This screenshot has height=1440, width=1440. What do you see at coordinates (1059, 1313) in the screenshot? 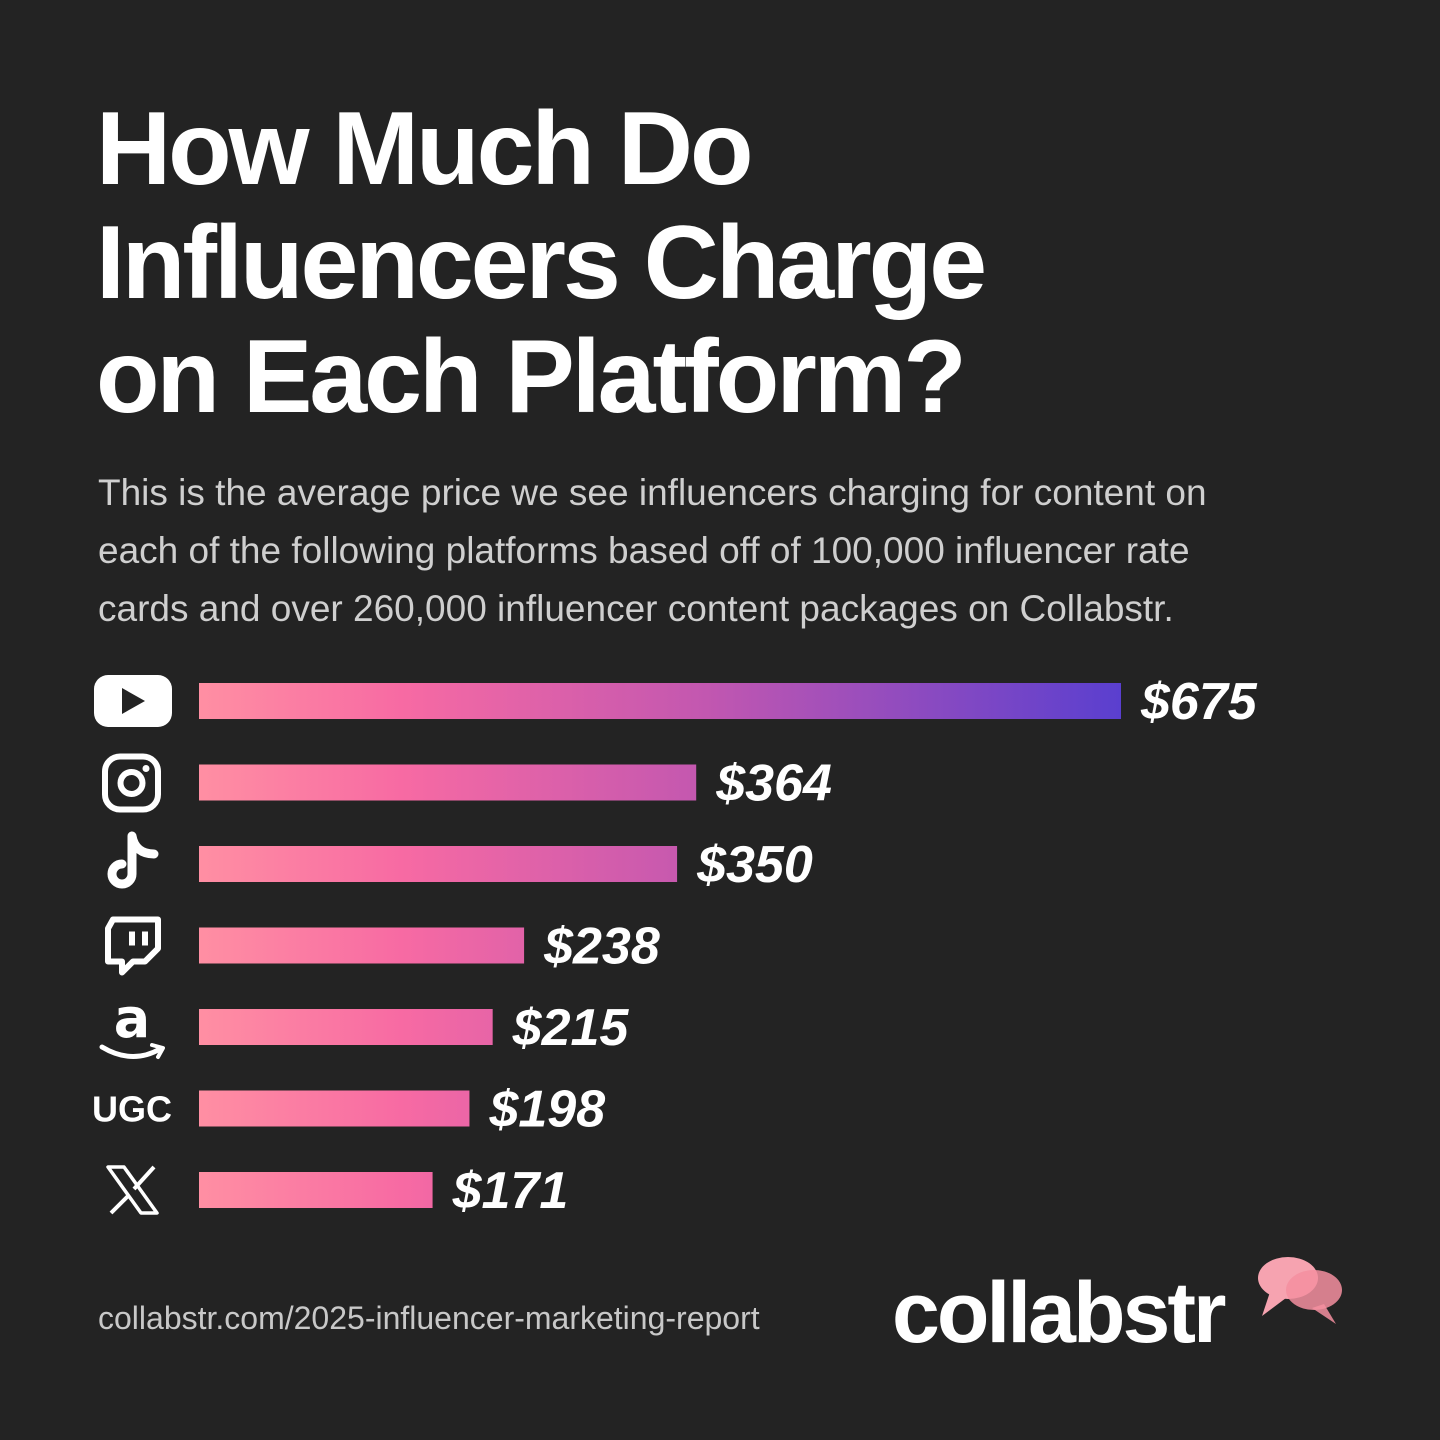
I see `brand-wordmark: collabstr` at bounding box center [1059, 1313].